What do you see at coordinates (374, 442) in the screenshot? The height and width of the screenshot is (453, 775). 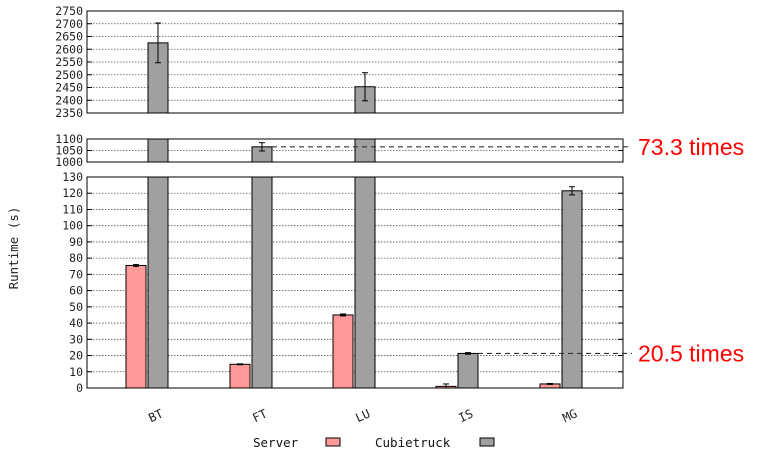 I see `legend: Server Cubietruck` at bounding box center [374, 442].